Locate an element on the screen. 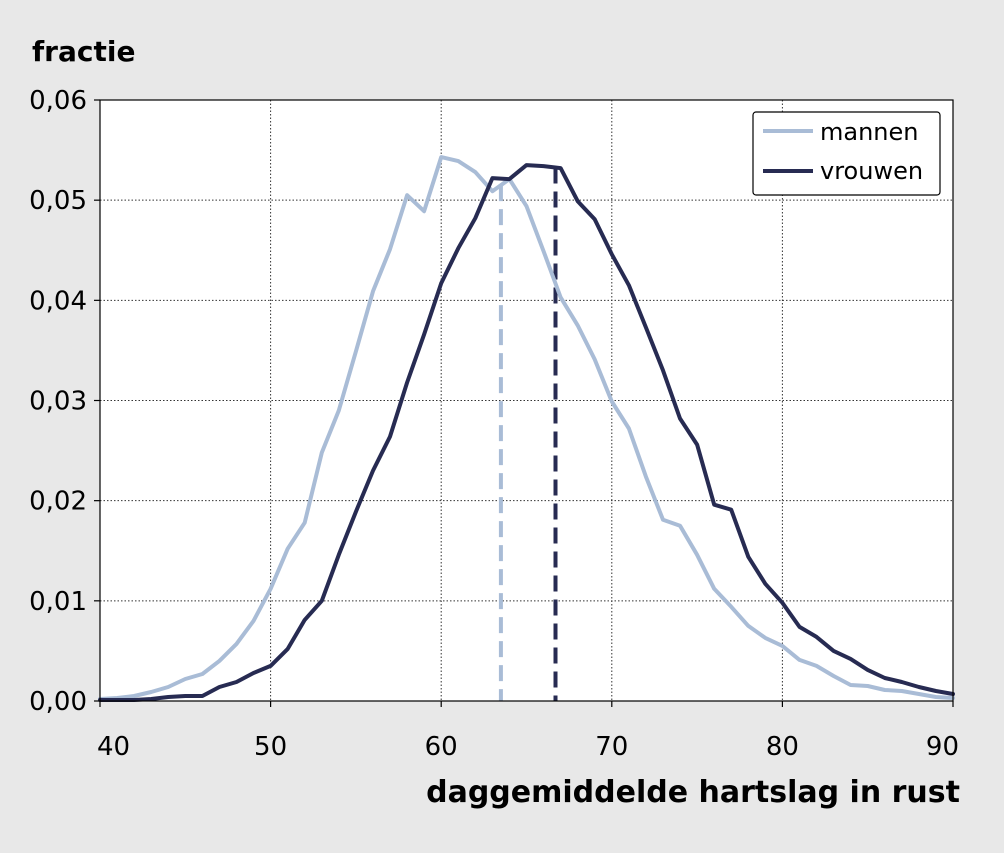 This screenshot has width=1004, height=853. y-tick-label: 0,00 is located at coordinates (58, 702).